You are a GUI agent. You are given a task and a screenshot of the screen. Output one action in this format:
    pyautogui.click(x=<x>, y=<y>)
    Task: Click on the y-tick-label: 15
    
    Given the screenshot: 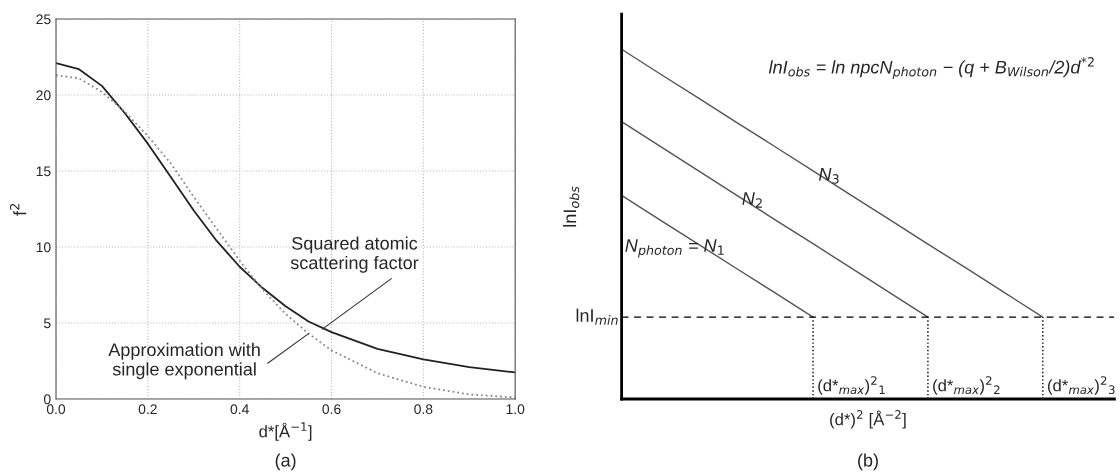 What is the action you would take?
    pyautogui.click(x=43, y=171)
    